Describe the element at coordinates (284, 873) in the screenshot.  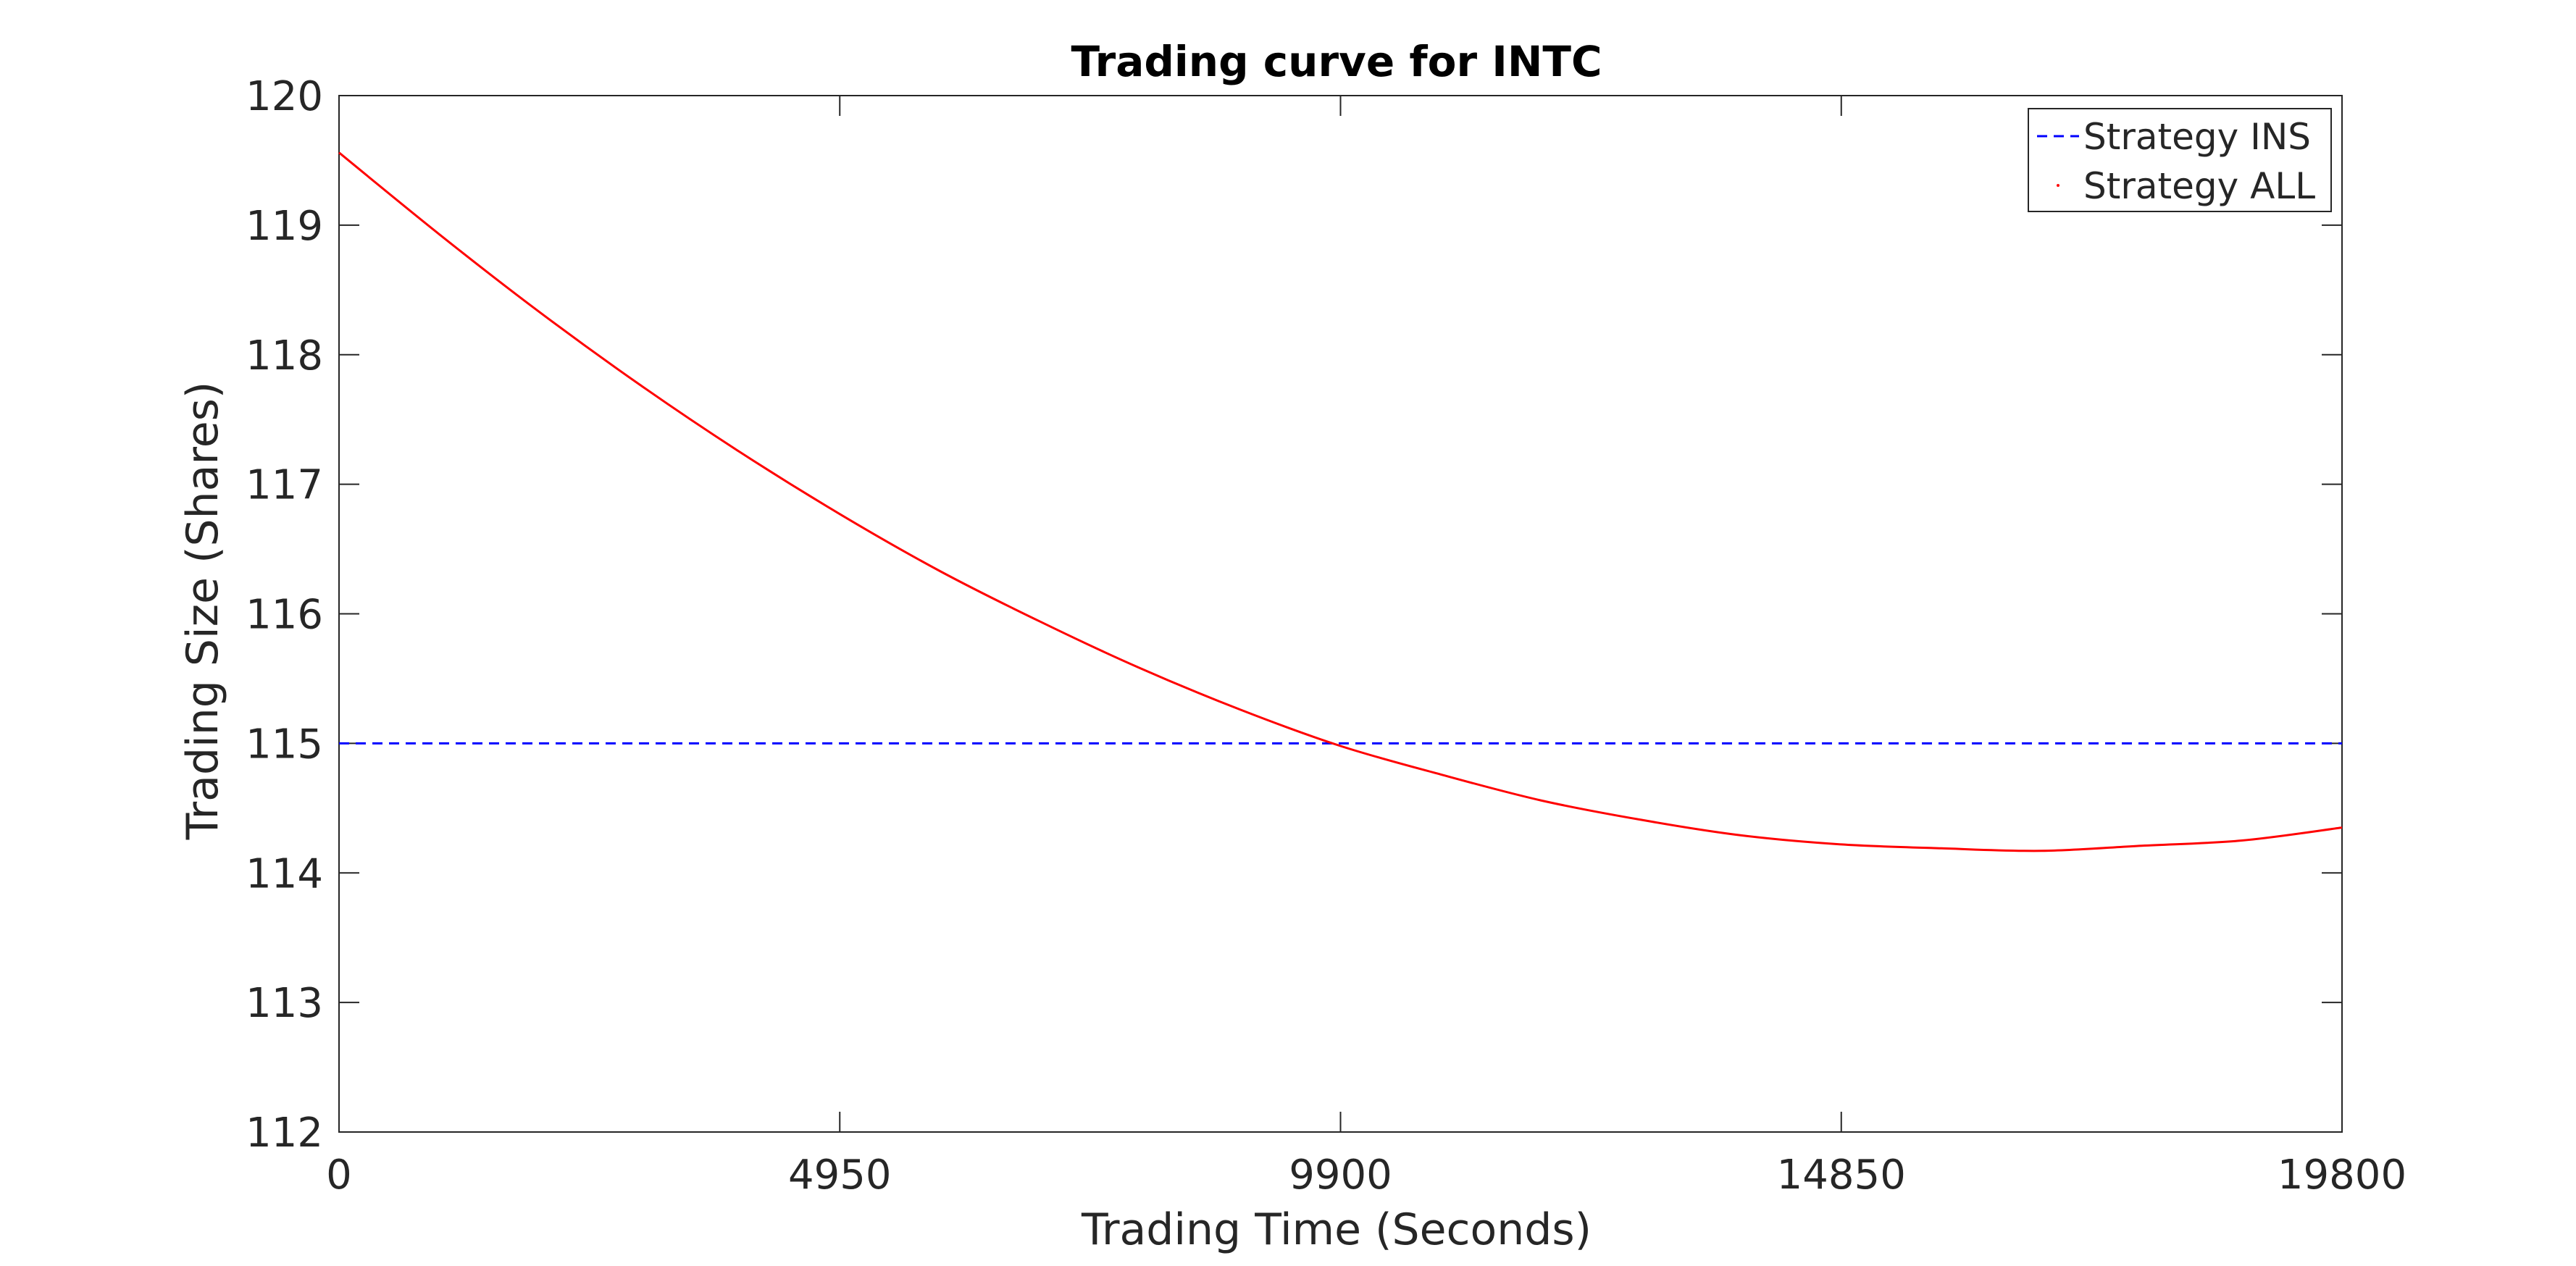
I see `y-tick-label: 114` at that location.